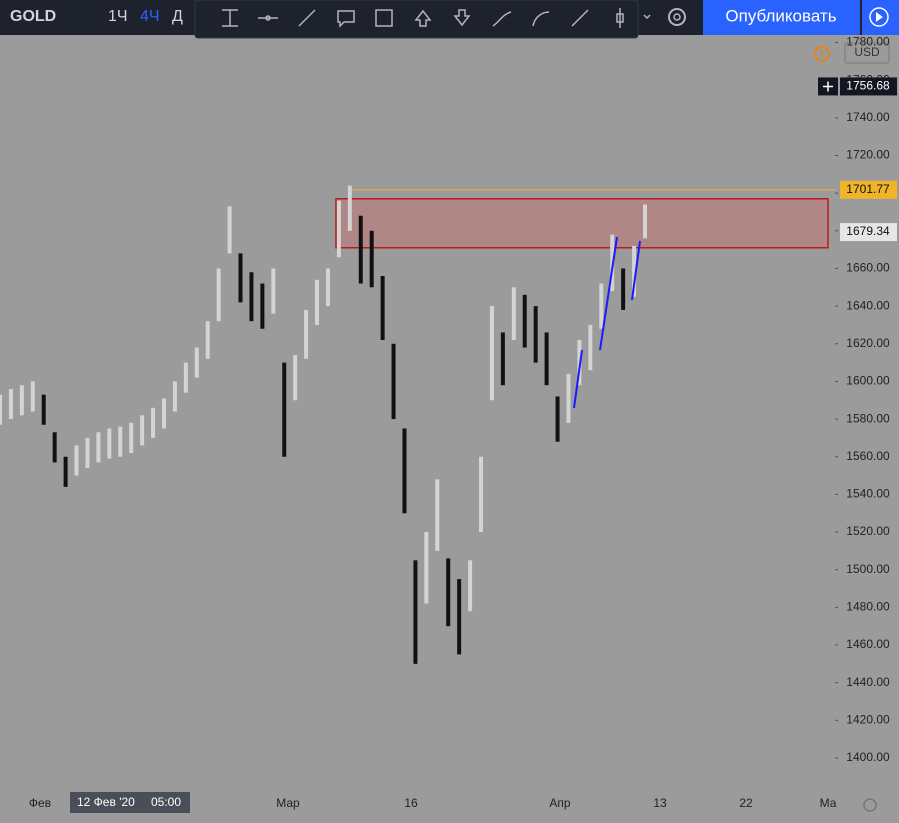 Image resolution: width=899 pixels, height=823 pixels. I want to click on publish-label: Опубликовать, so click(780, 15).